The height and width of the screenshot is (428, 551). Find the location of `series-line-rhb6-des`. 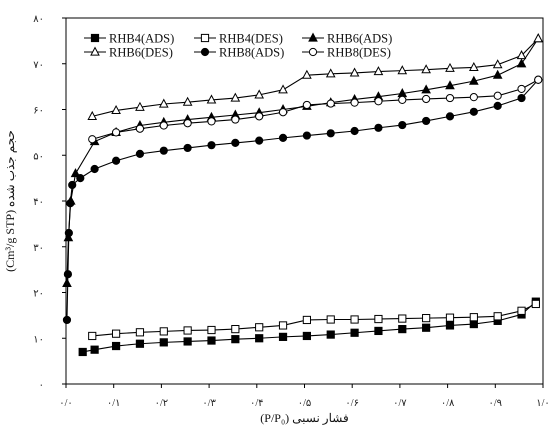

series-line-rhb6-des is located at coordinates (315, 77).